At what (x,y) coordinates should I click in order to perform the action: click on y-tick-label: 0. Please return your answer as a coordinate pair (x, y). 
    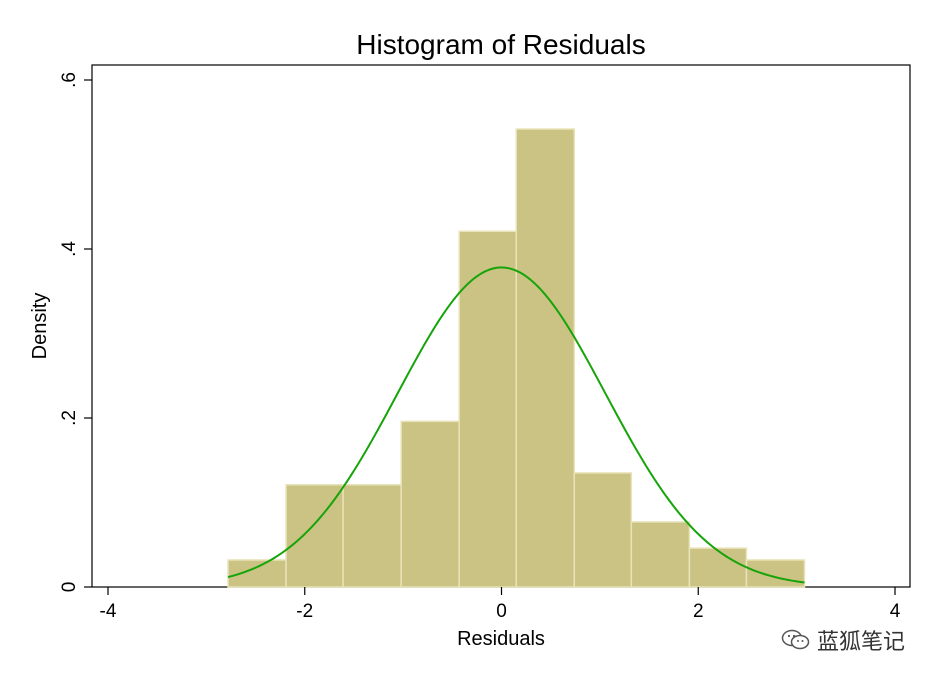
    Looking at the image, I should click on (69, 587).